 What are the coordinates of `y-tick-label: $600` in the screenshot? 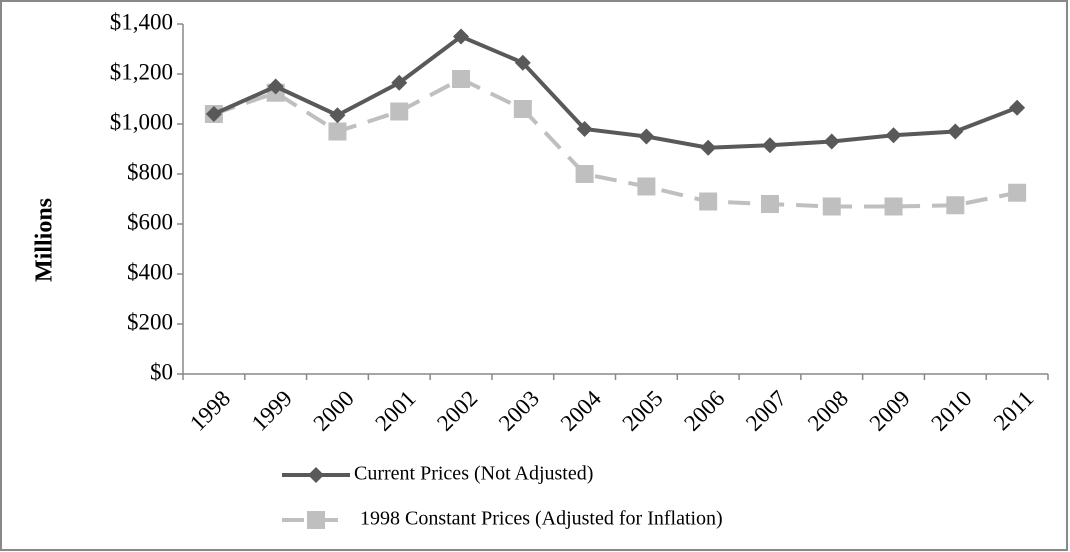 It's located at (150, 221).